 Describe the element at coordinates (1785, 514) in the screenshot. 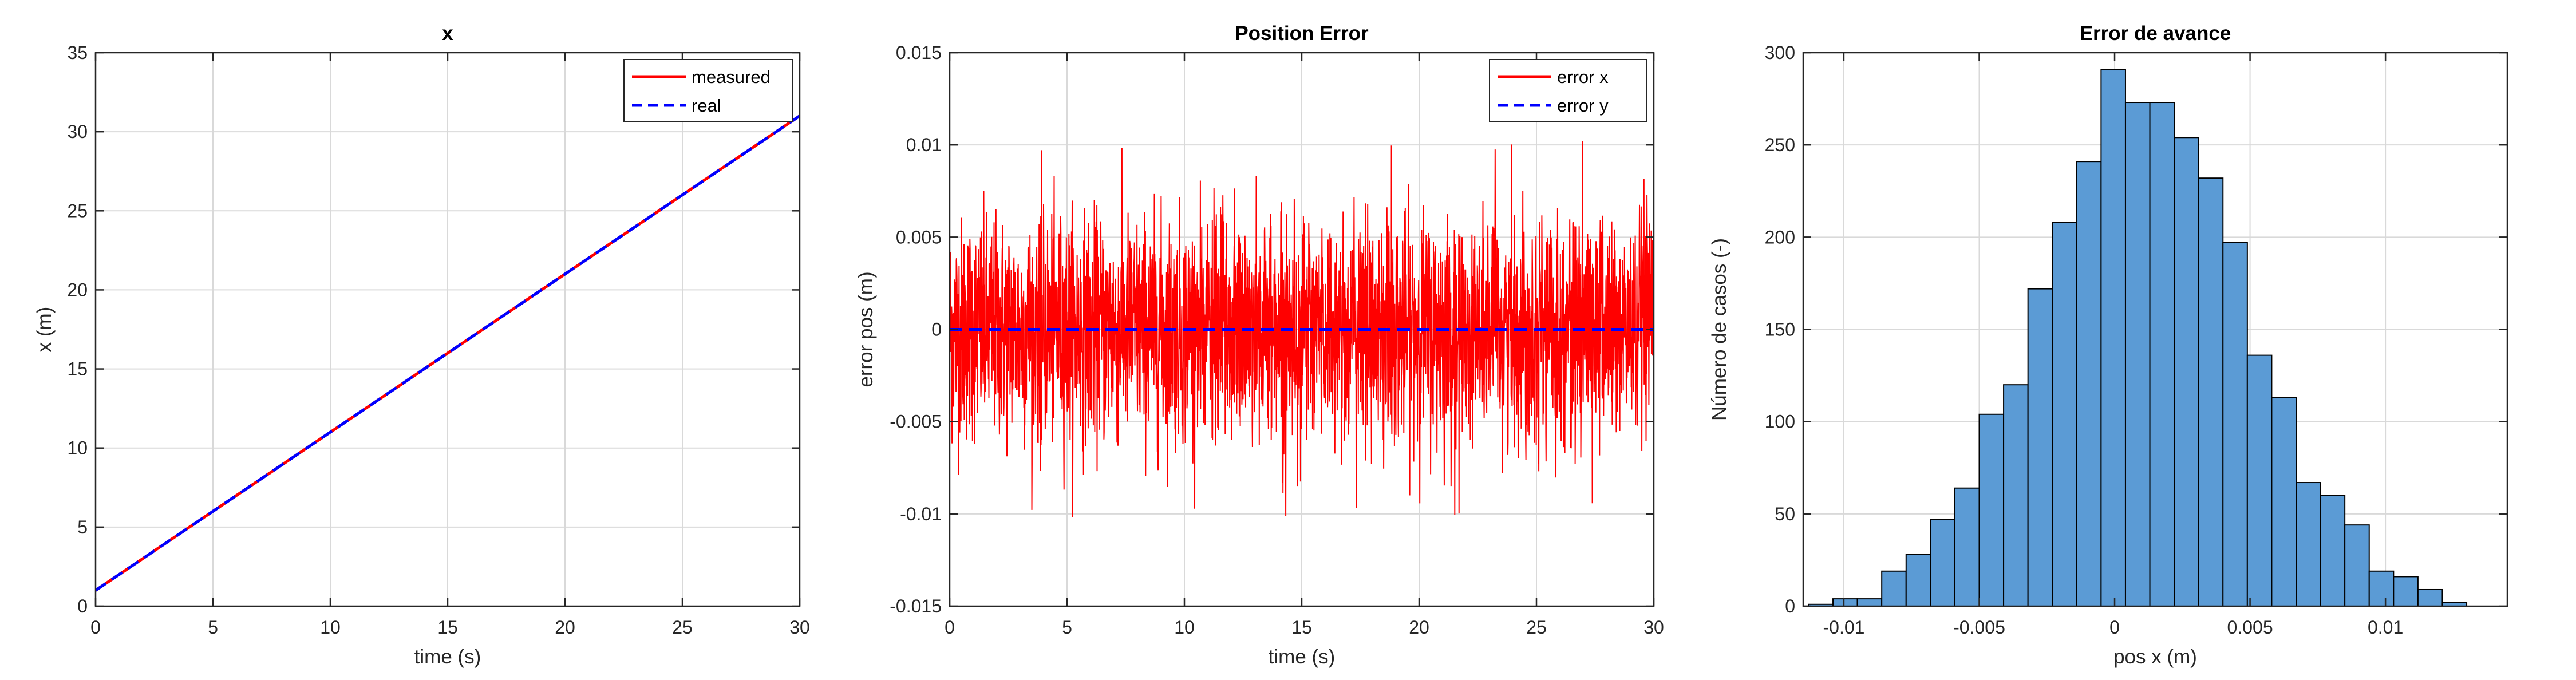

I see `y-tick-label: 50` at that location.